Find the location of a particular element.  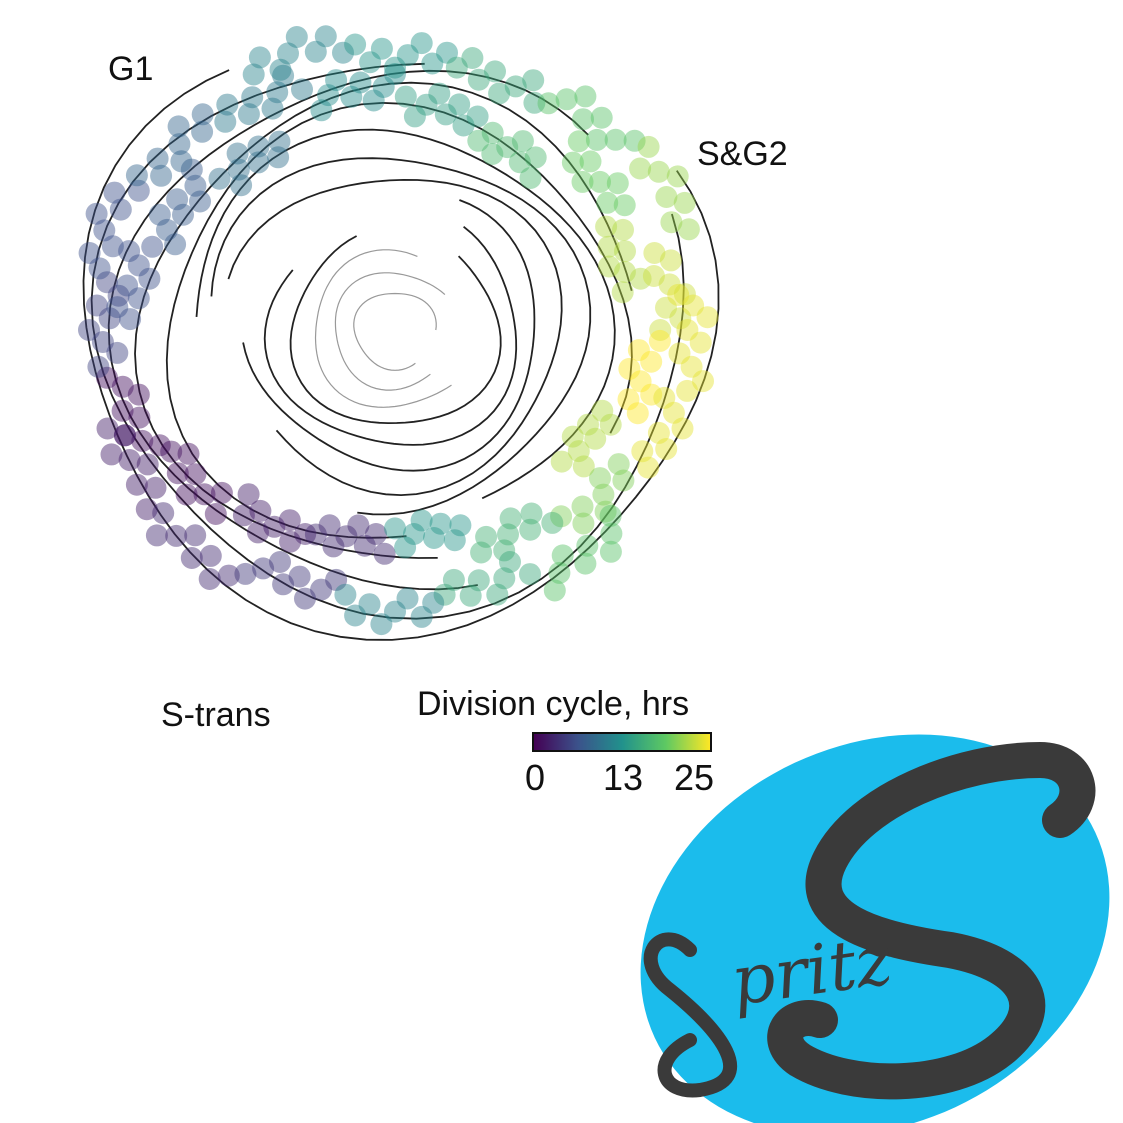

colorbar is located at coordinates (622, 742).